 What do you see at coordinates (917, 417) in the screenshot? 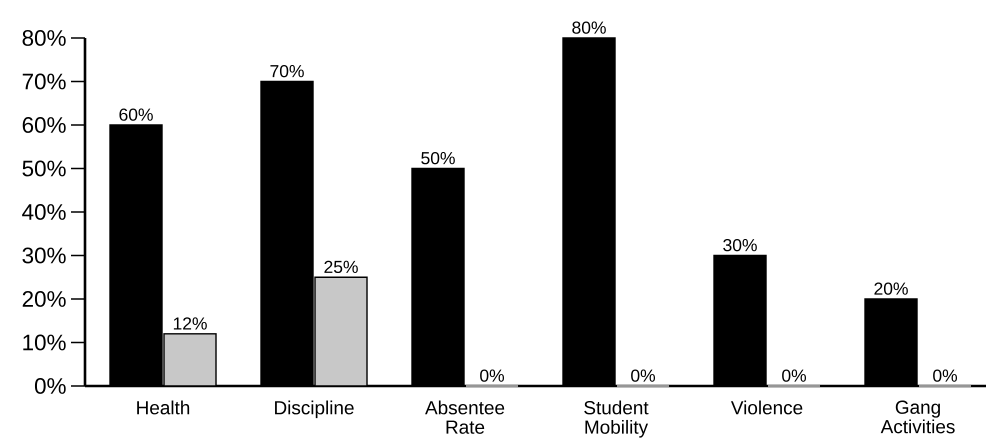
I see `x-tick-label: Gang Activities` at bounding box center [917, 417].